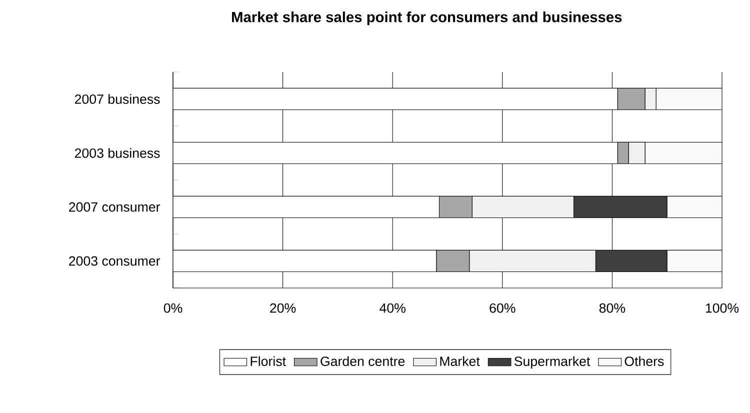 This screenshot has height=413, width=750. I want to click on y-tick-label: 2003 consumer, so click(114, 261).